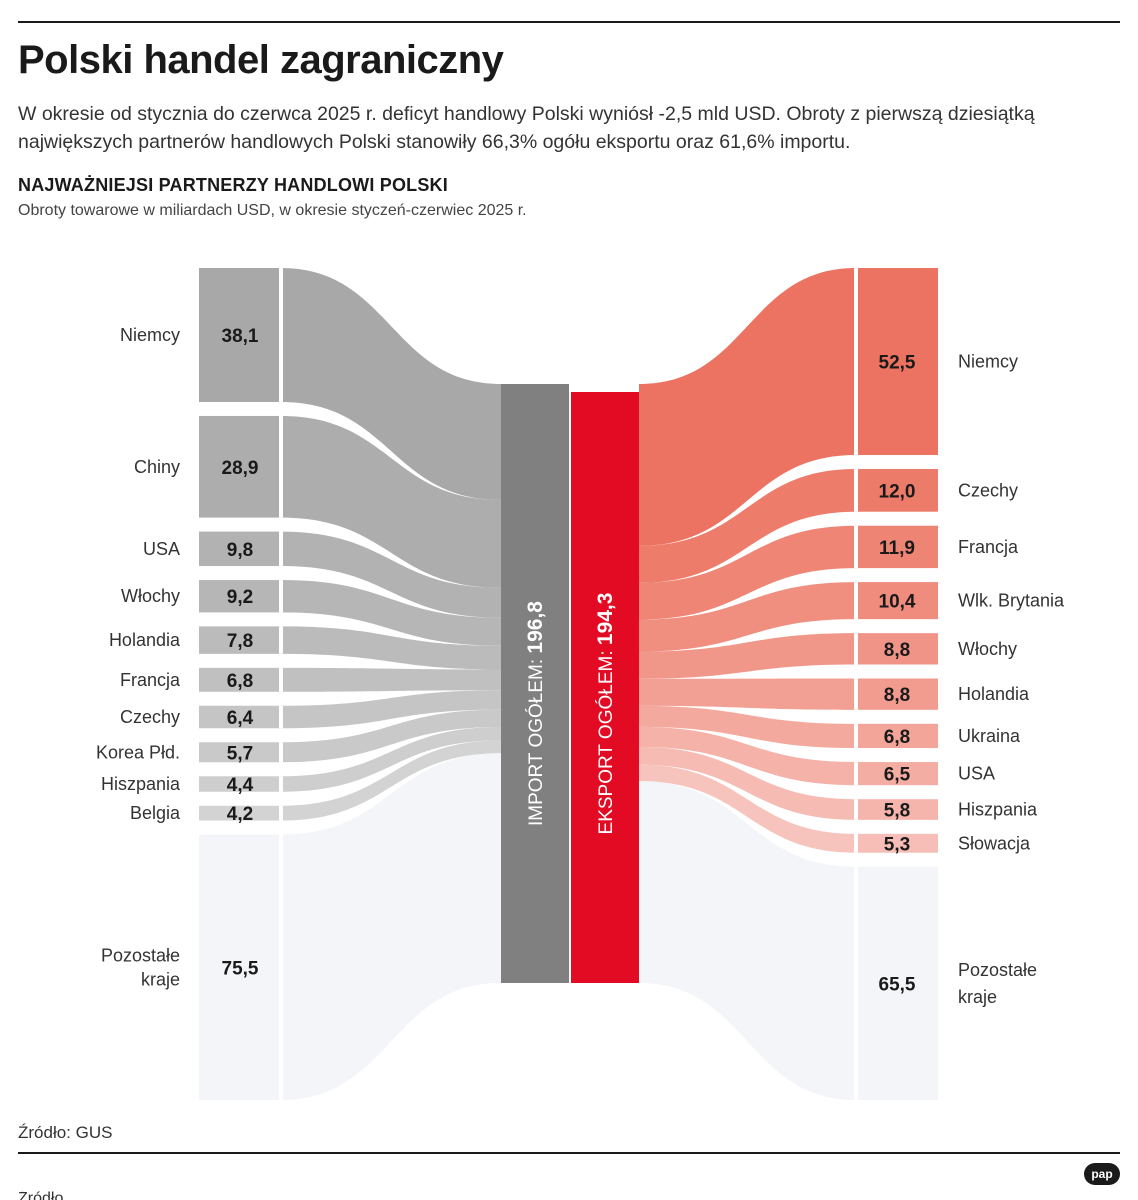  What do you see at coordinates (391, 501) in the screenshot?
I see `import-flow-chiny` at bounding box center [391, 501].